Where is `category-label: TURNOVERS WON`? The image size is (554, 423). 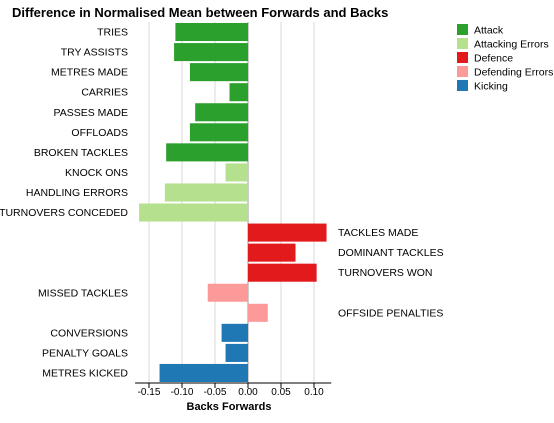 category-label: TURNOVERS WON is located at coordinates (385, 273).